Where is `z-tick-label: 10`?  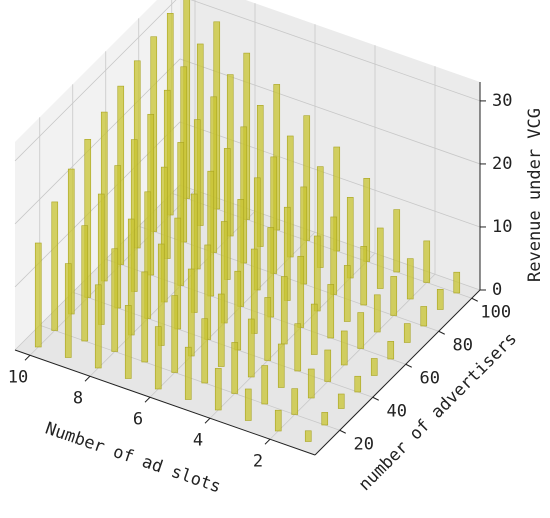 z-tick-label: 10 is located at coordinates (502, 227).